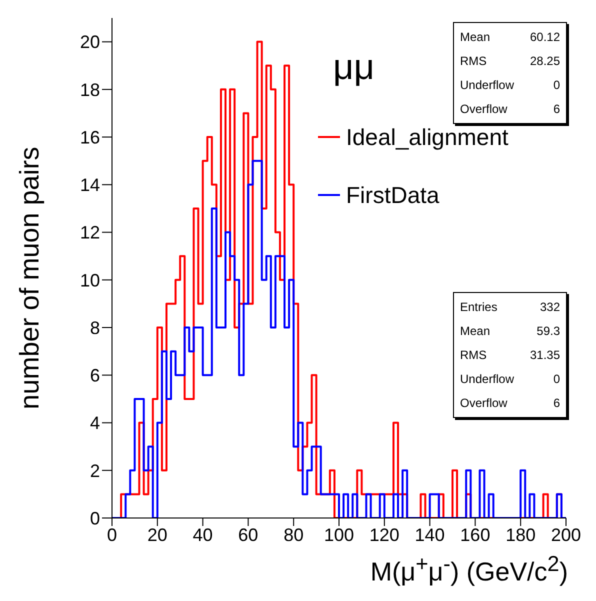 Image resolution: width=596 pixels, height=601 pixels. I want to click on legend-label: Ideal_alignment, so click(427, 137).